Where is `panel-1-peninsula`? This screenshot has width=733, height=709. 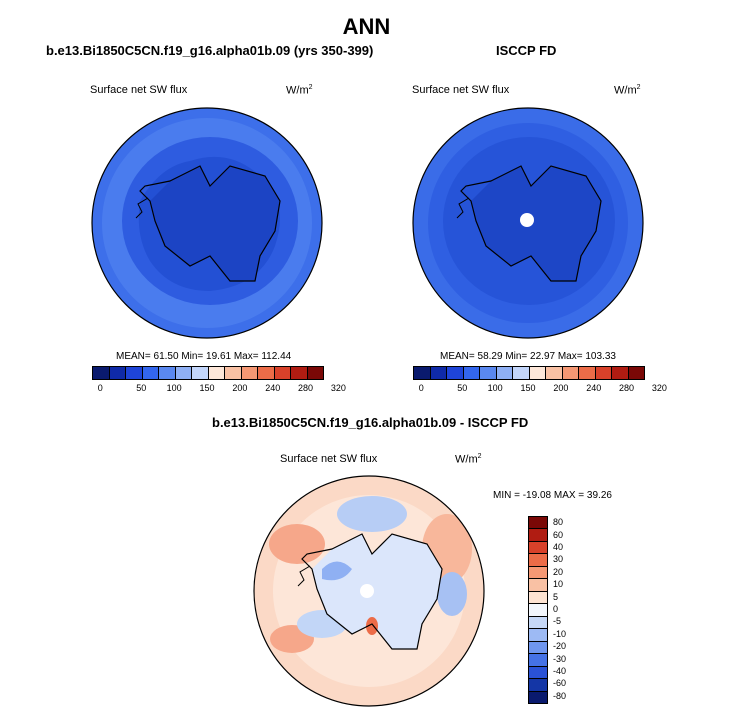
panel-1-peninsula is located at coordinates (142, 208).